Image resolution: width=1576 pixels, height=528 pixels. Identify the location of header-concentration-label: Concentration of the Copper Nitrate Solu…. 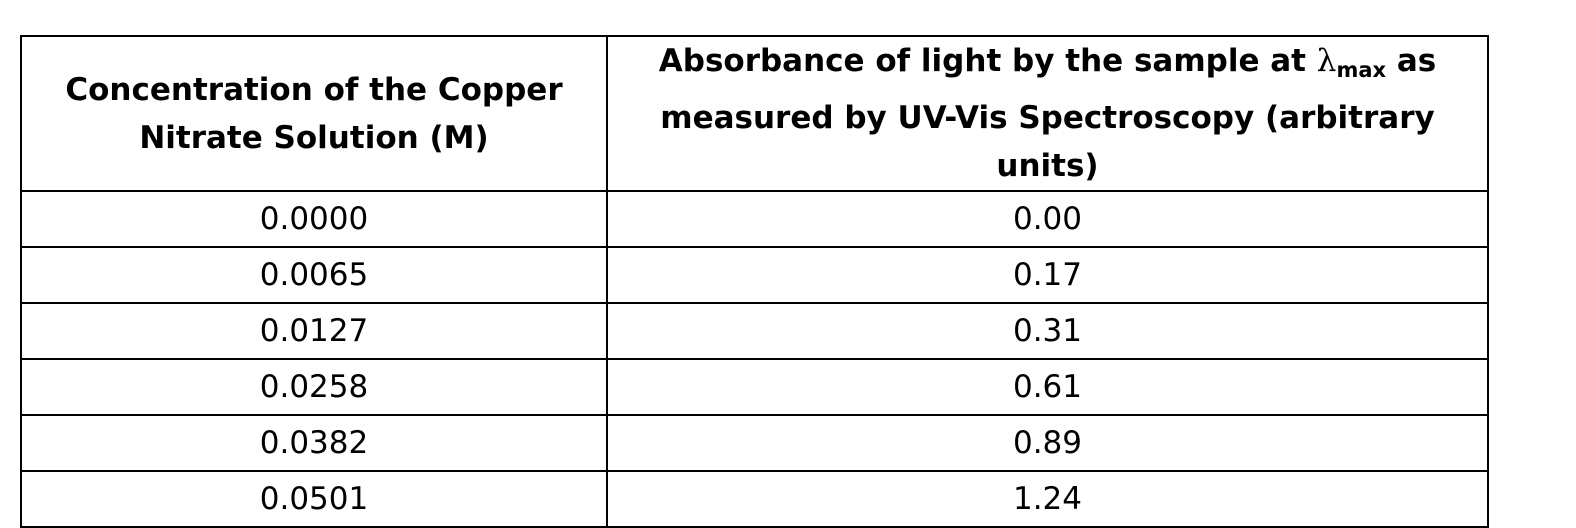
(314, 113).